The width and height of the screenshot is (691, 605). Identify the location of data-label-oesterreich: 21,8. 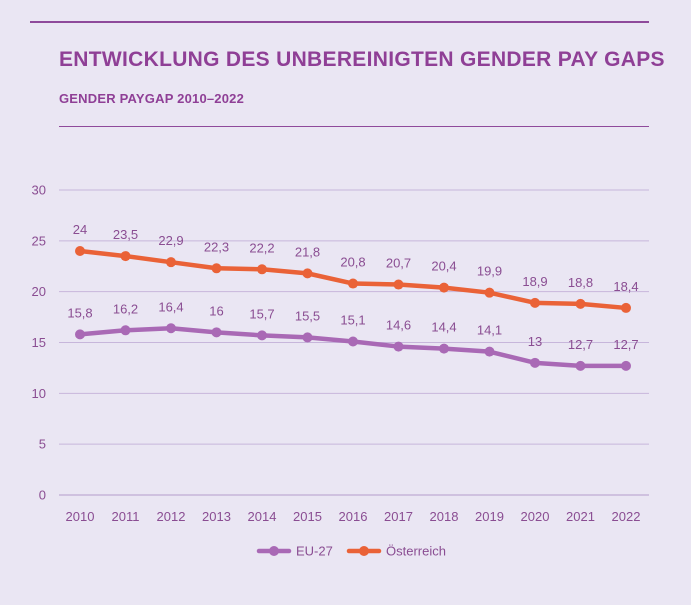
(307, 251).